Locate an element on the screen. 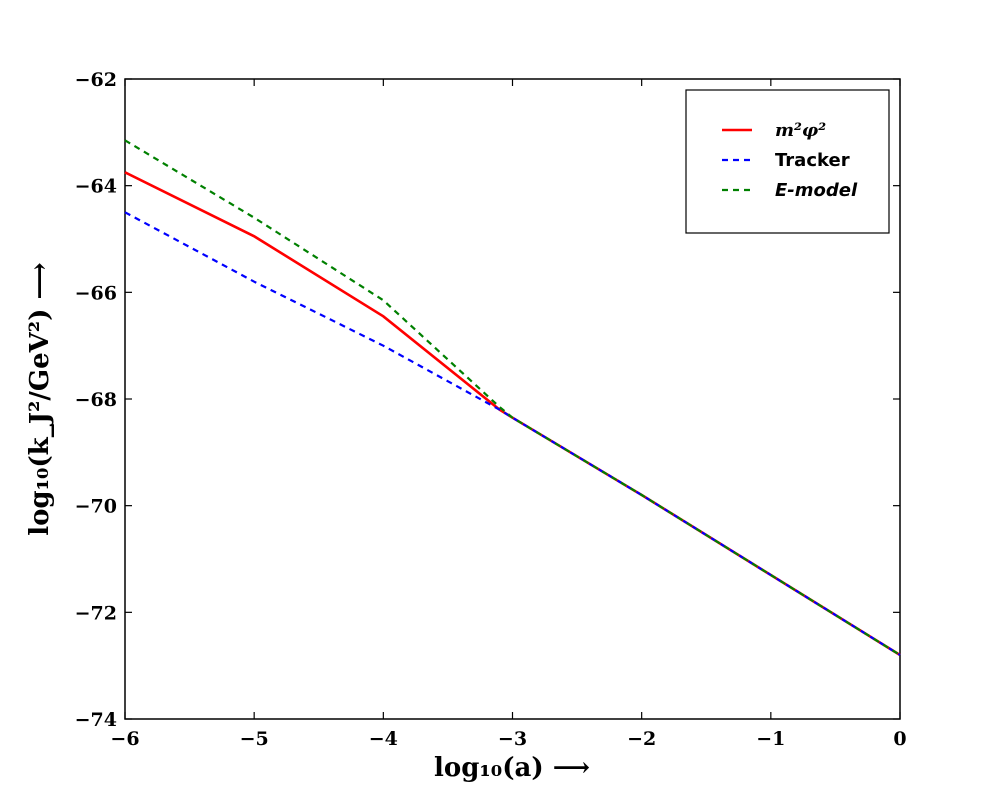 The height and width of the screenshot is (800, 1000). legend-label-0: m²φ² is located at coordinates (800, 130).